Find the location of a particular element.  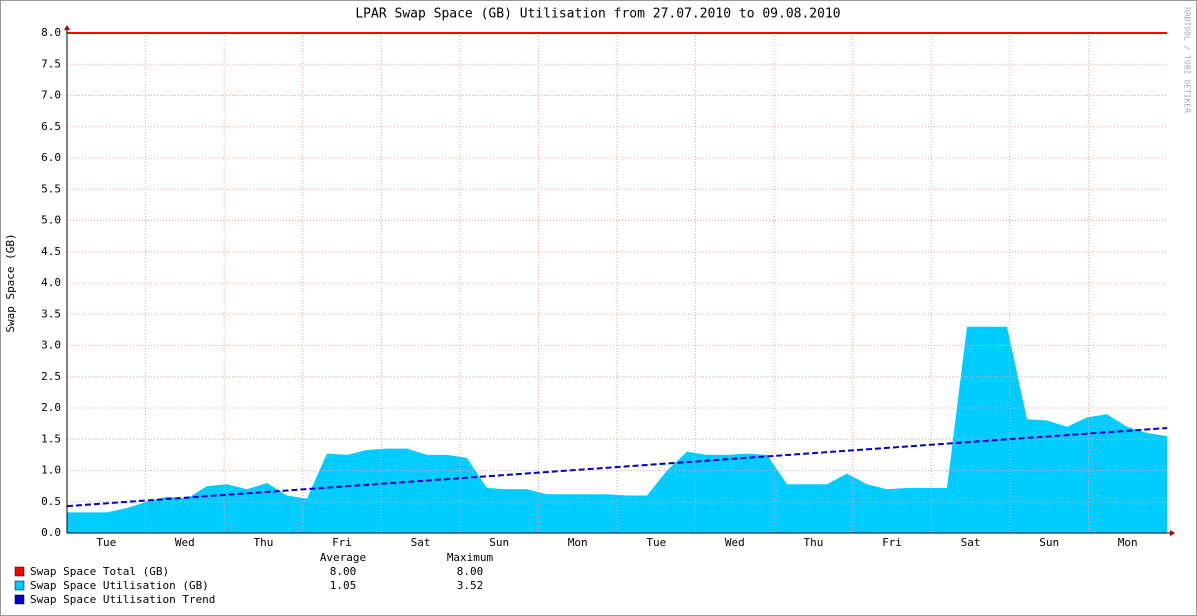

y-tick-label: 4.0 is located at coordinates (51, 282).